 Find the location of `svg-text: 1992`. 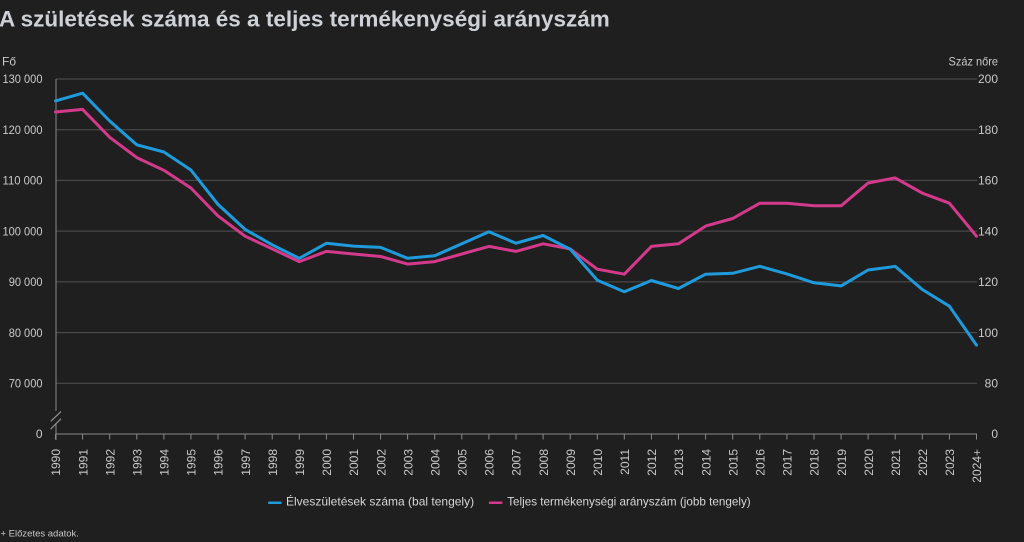

svg-text: 1992 is located at coordinates (110, 462).